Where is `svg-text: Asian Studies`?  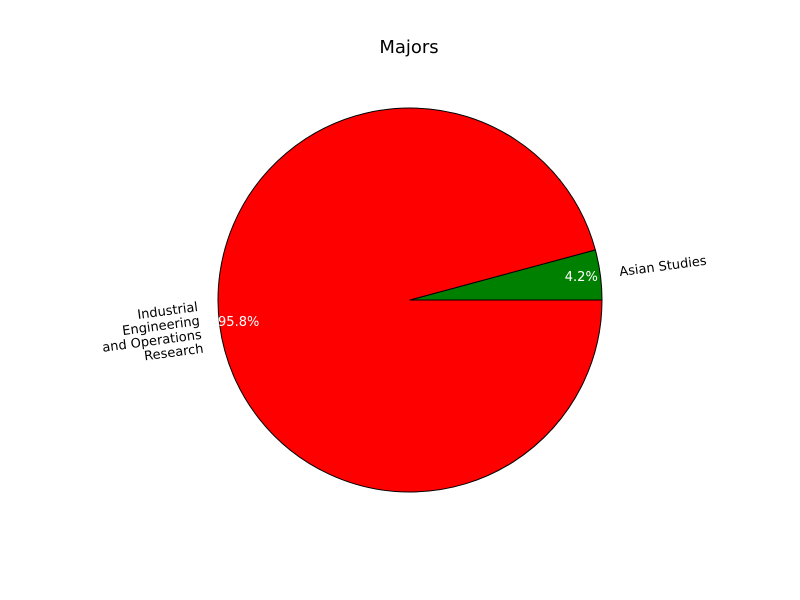
svg-text: Asian Studies is located at coordinates (662, 267).